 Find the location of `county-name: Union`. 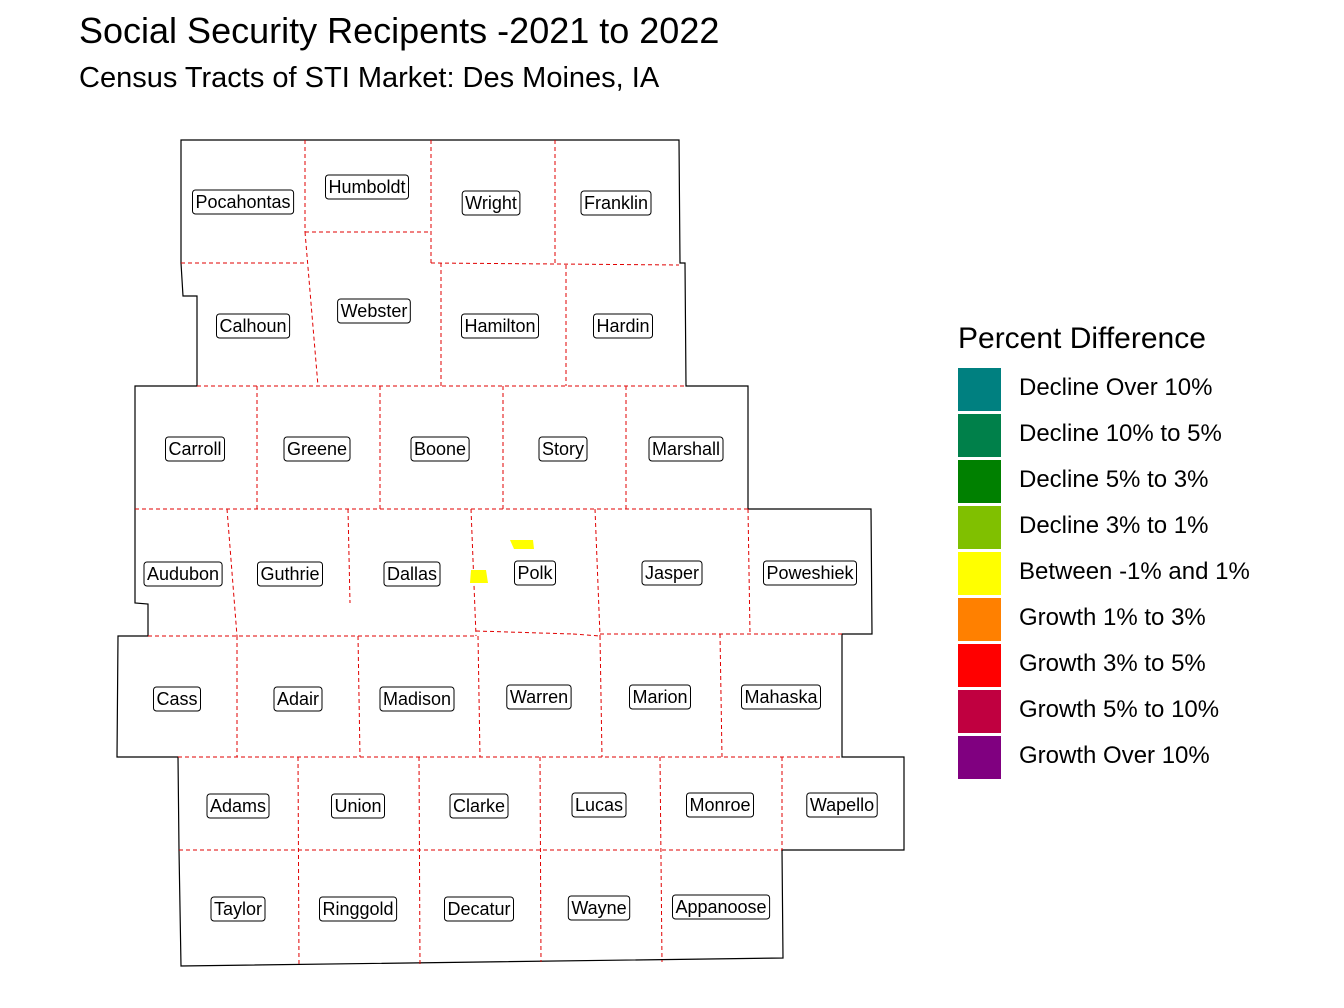

county-name: Union is located at coordinates (357, 806).